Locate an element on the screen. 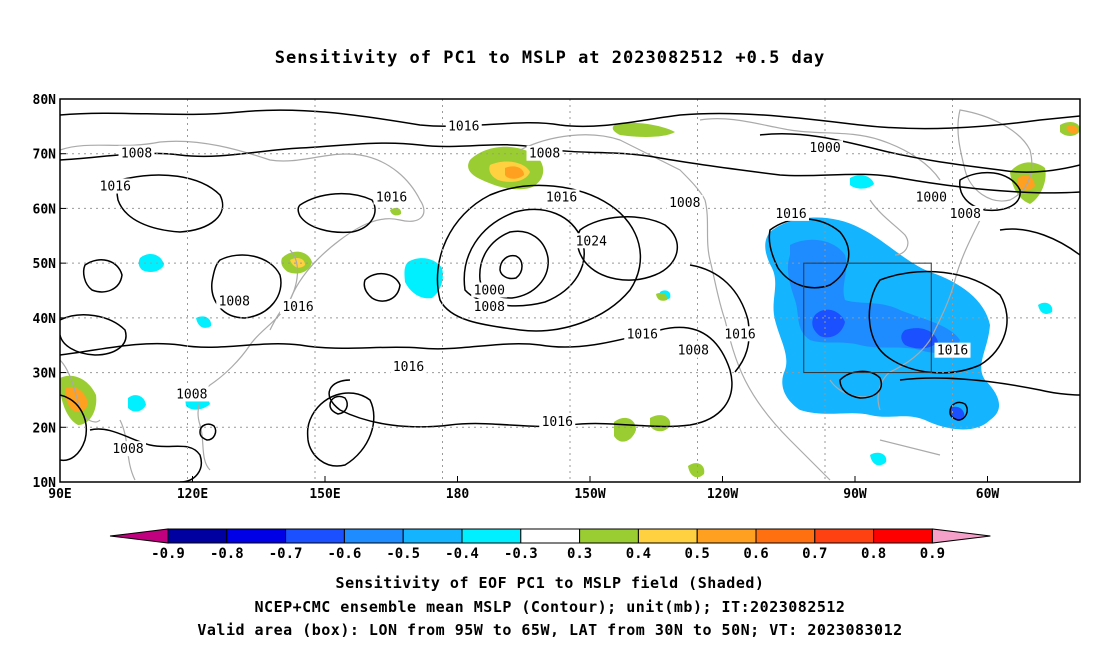 Image resolution: width=1100 pixels, height=650 pixels. shading-positive-greenland-core is located at coordinates (1026, 183).